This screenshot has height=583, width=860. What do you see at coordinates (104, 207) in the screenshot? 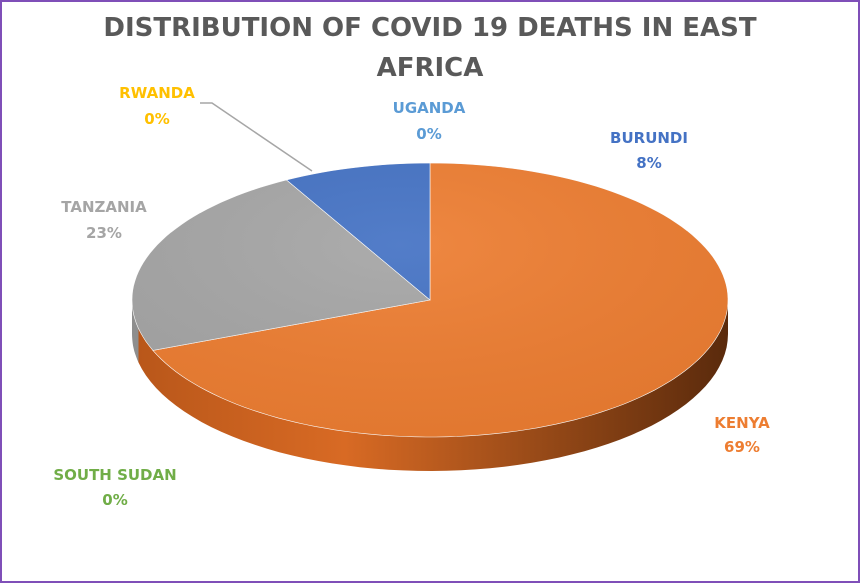
I see `data-label-name-tanzania: TANZANIA` at bounding box center [104, 207].